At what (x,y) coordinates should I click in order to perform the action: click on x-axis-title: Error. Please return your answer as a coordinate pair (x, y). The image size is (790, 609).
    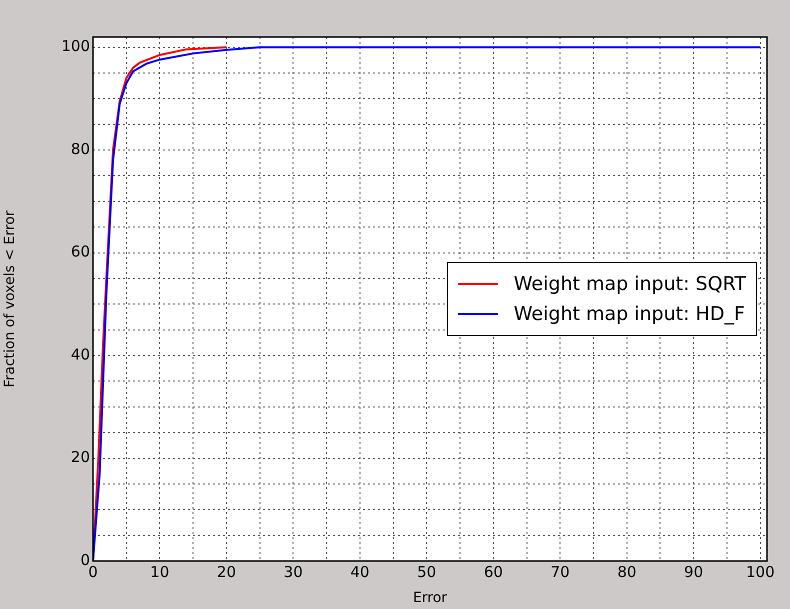
    Looking at the image, I should click on (430, 598).